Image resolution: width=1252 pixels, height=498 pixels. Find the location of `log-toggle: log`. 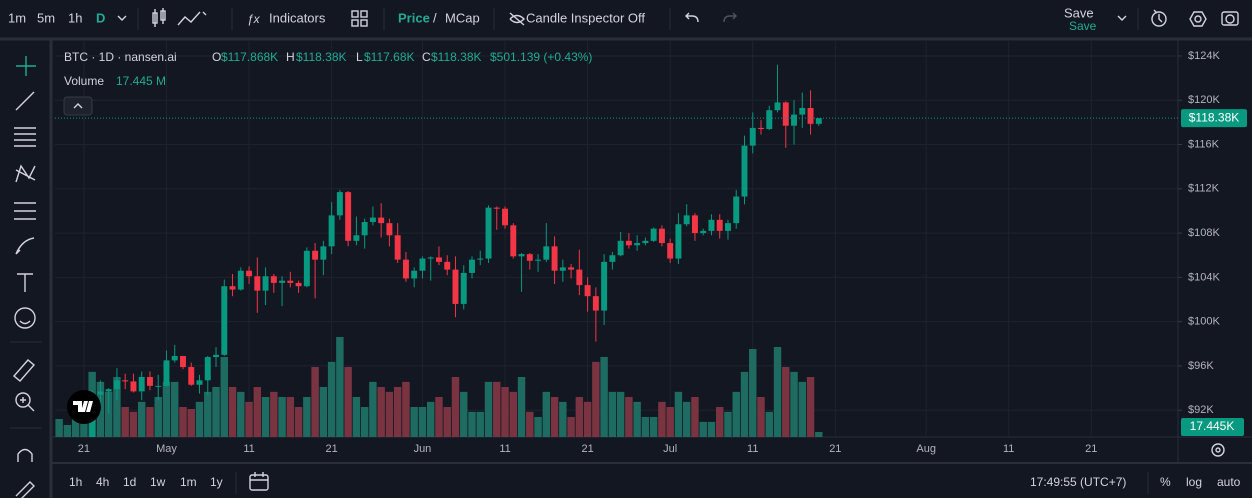

log-toggle: log is located at coordinates (1194, 482).